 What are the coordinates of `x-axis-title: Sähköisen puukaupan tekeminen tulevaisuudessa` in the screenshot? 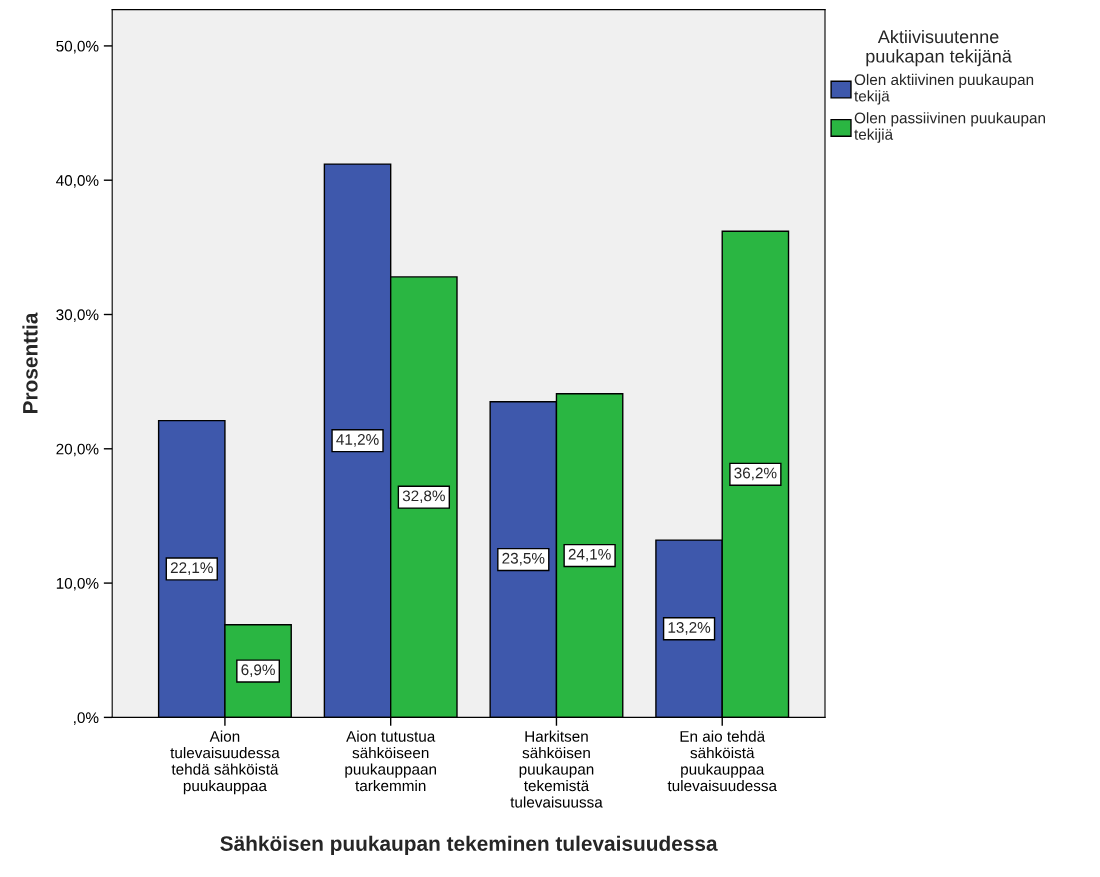 It's located at (469, 845).